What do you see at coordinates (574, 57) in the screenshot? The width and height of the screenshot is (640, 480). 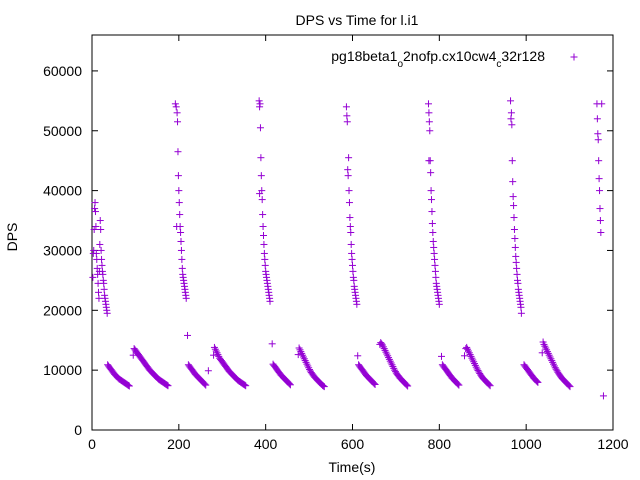 I see `legend-marker-plus` at bounding box center [574, 57].